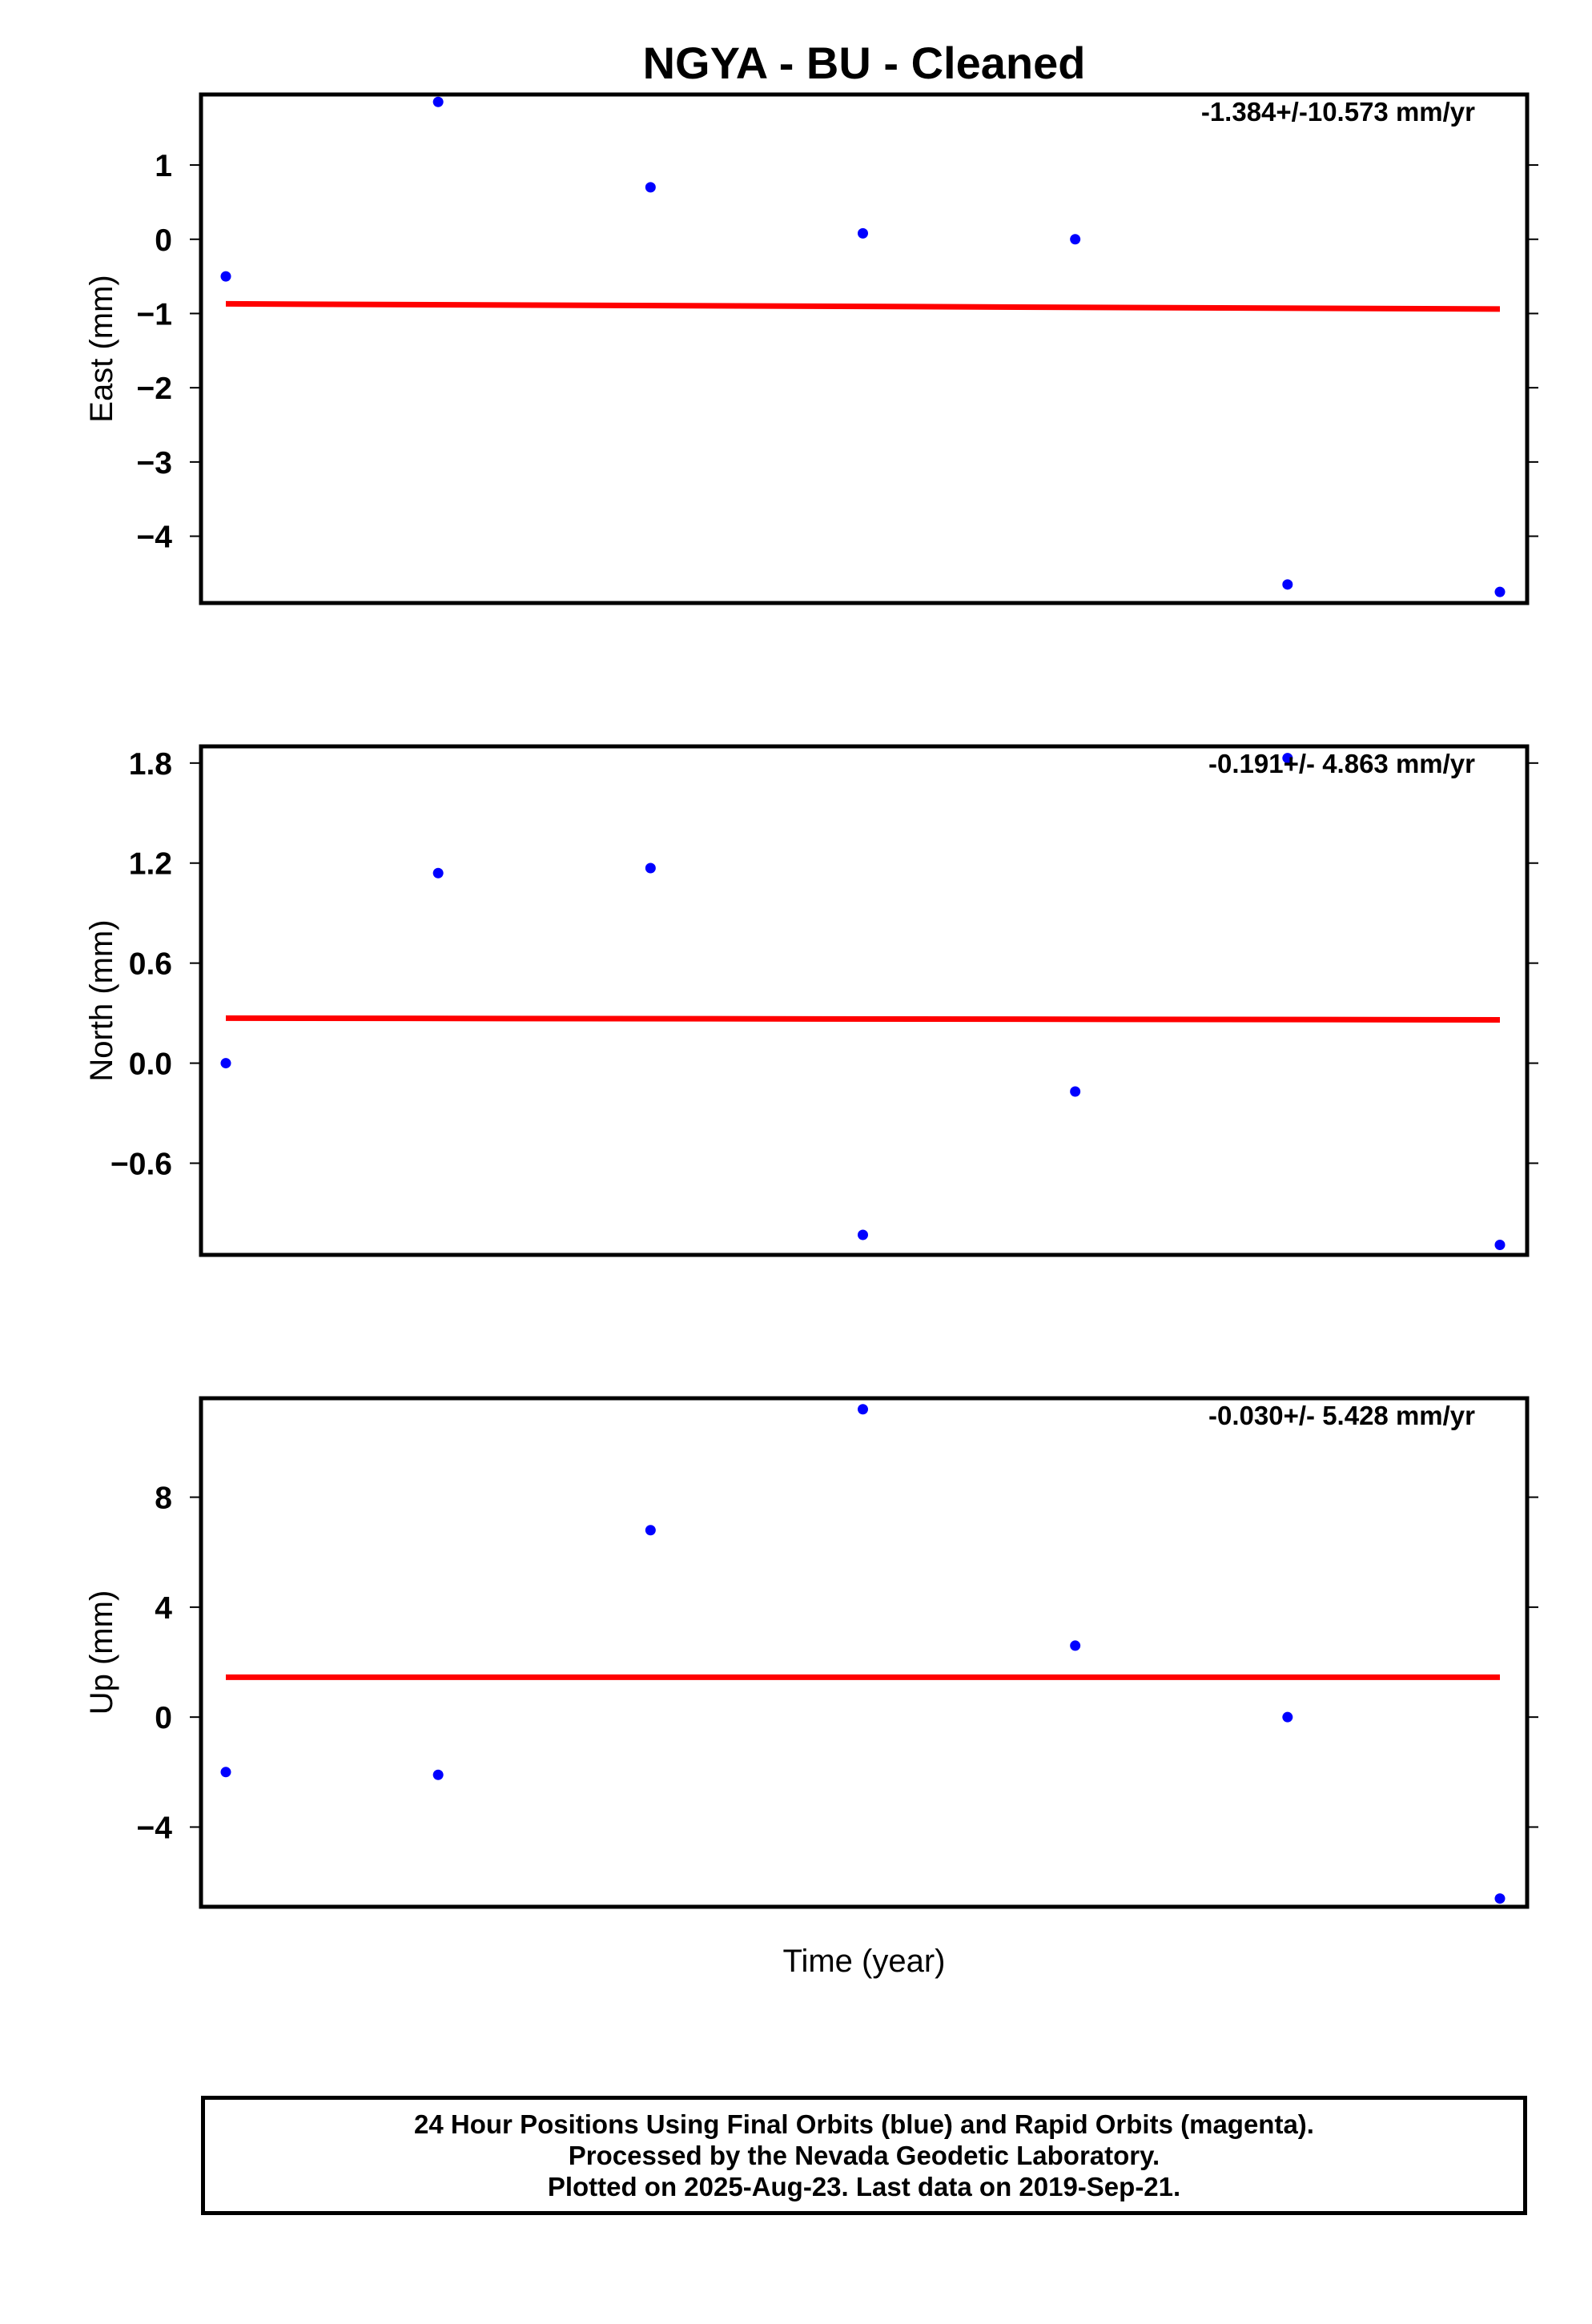 The image size is (1592, 2324). Describe the element at coordinates (163, 1499) in the screenshot. I see `up-ytick-label: 8` at that location.